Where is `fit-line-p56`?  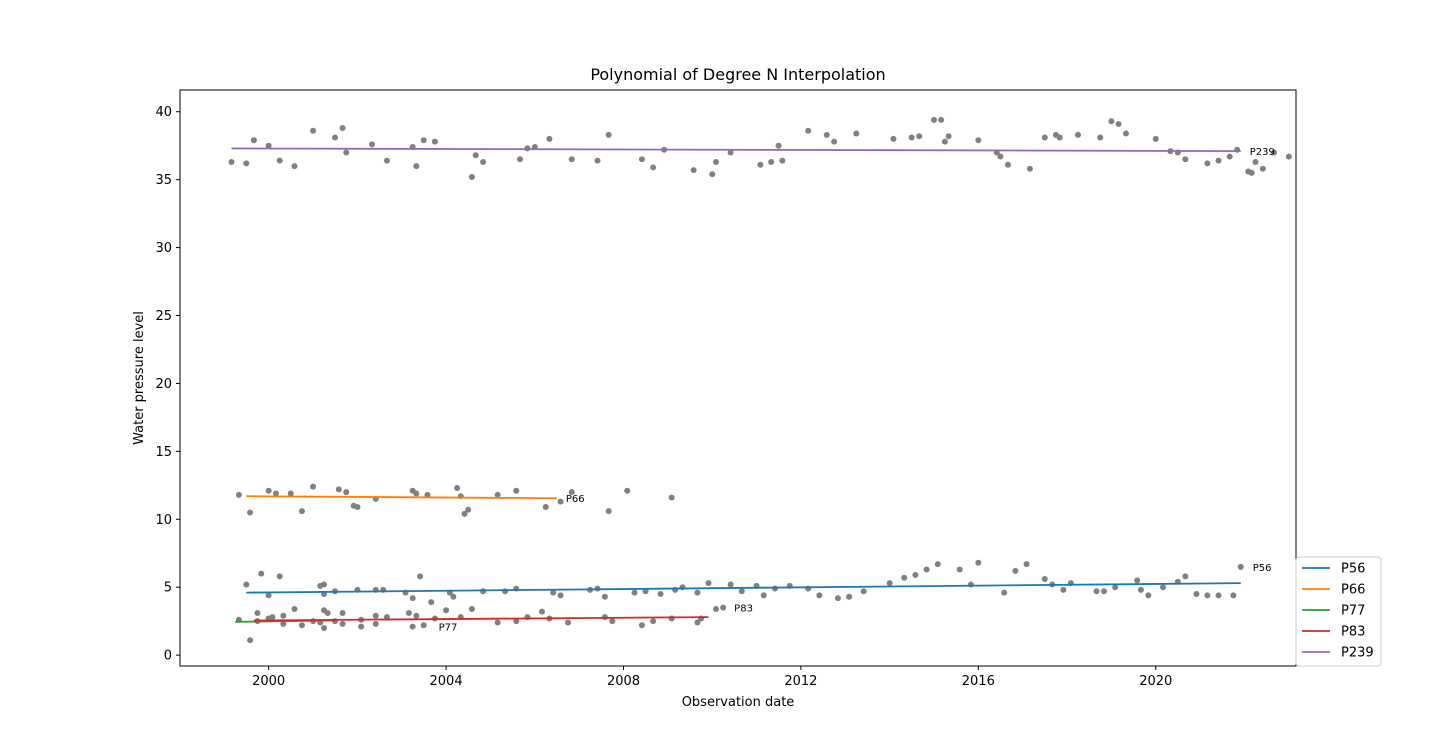
fit-line-p56 is located at coordinates (743, 588).